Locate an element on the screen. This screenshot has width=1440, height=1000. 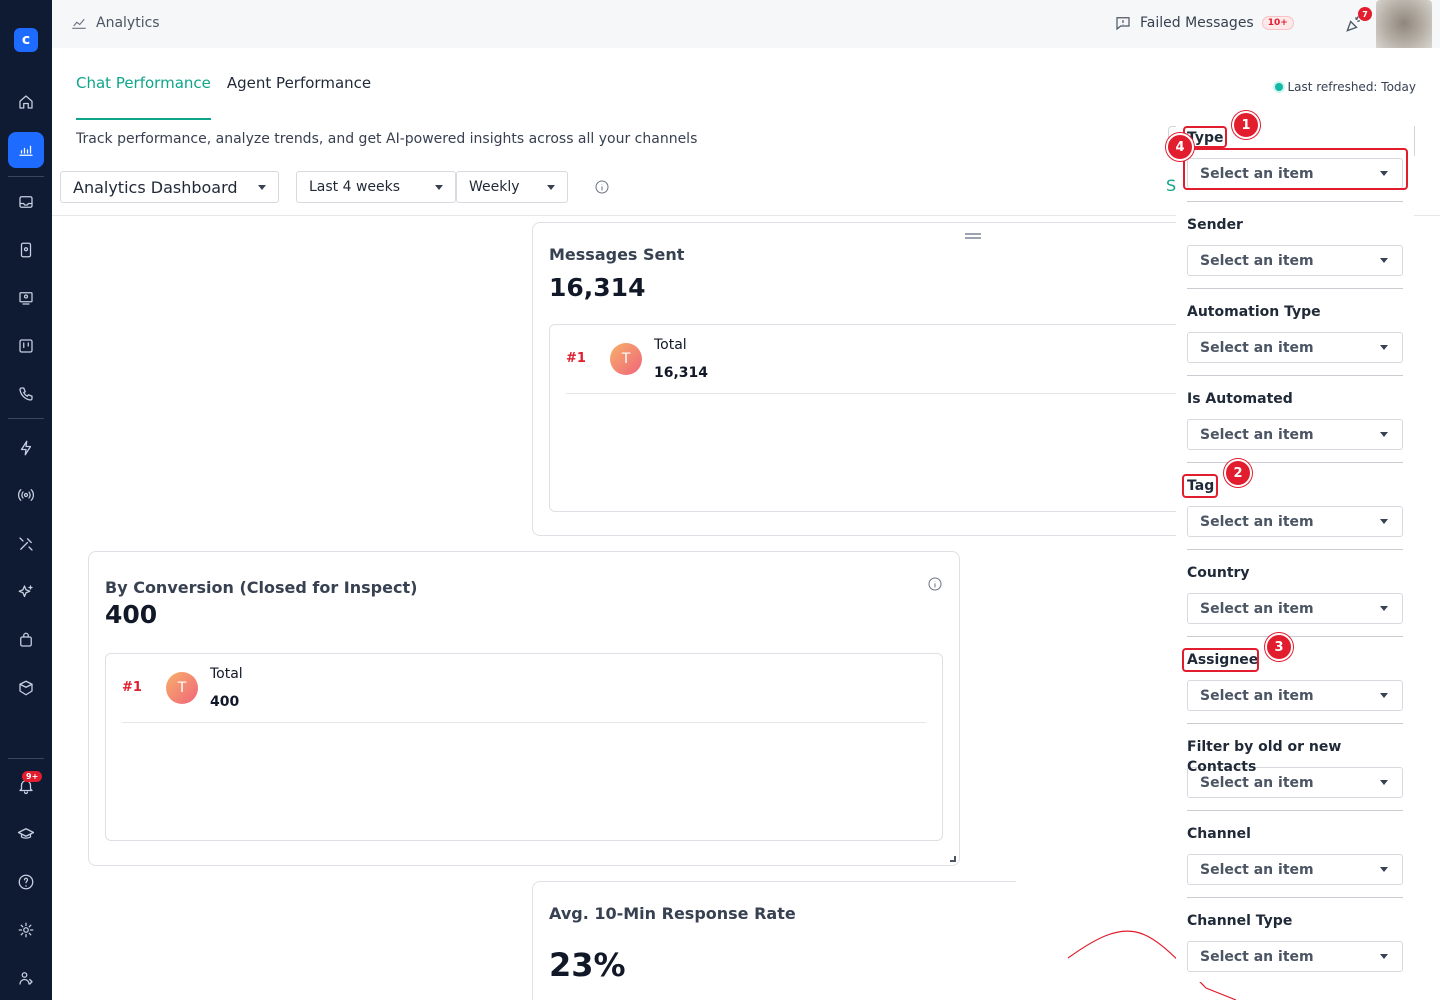
tag-select: Select an item is located at coordinates (1295, 521).